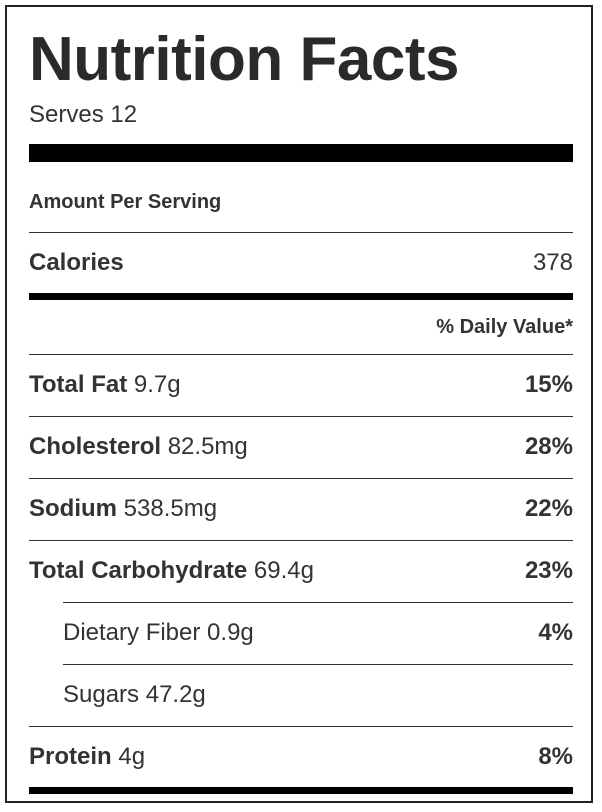 This screenshot has width=602, height=812. Describe the element at coordinates (301, 296) in the screenshot. I see `medium-divider` at that location.